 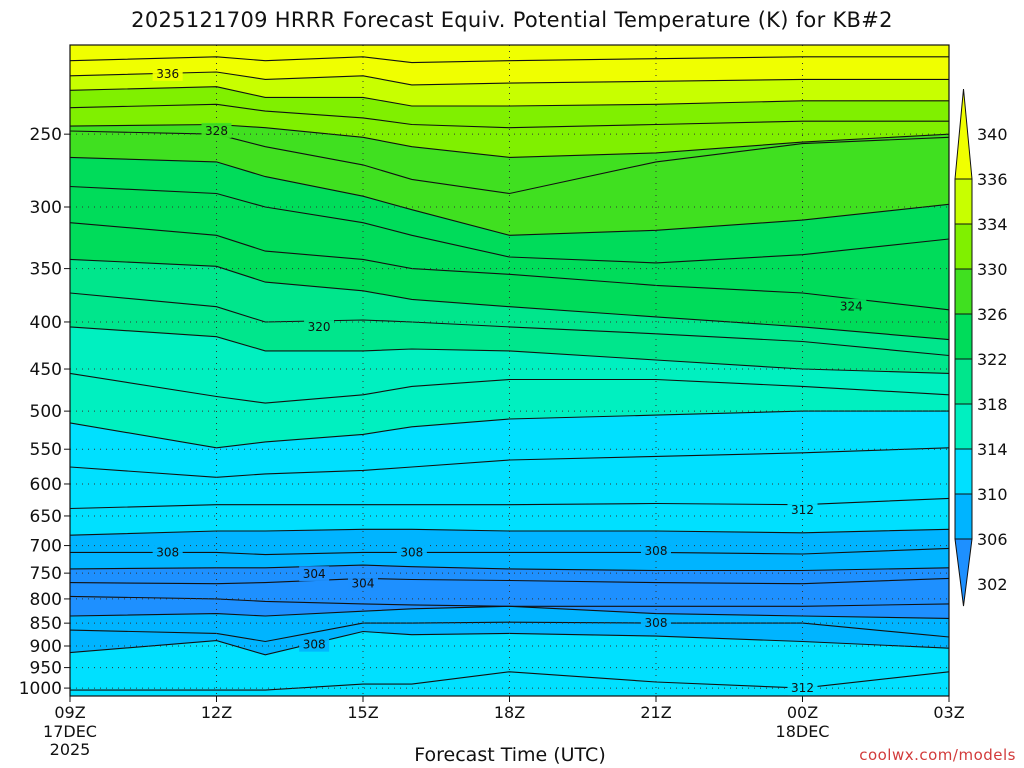 I want to click on colorbar-label: 334, so click(x=992, y=224).